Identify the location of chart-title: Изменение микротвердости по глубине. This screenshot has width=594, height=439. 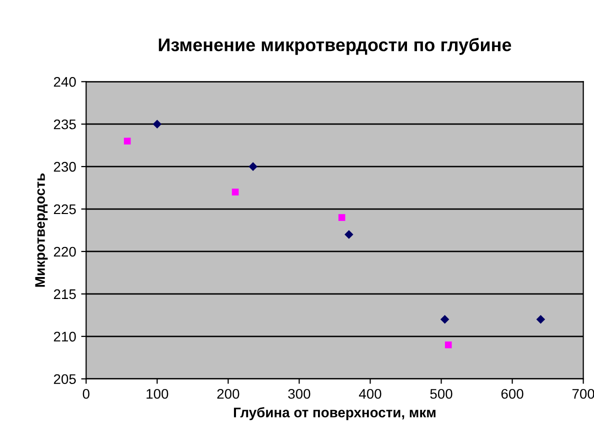
(335, 46).